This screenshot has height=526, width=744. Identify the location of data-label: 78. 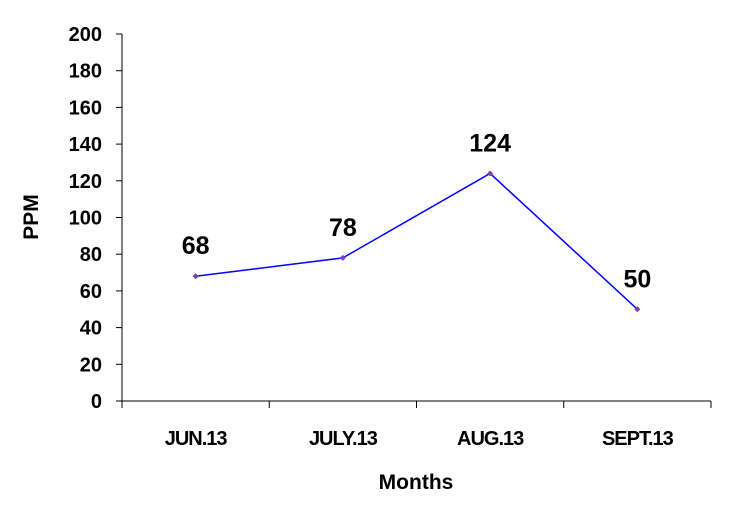
(343, 228).